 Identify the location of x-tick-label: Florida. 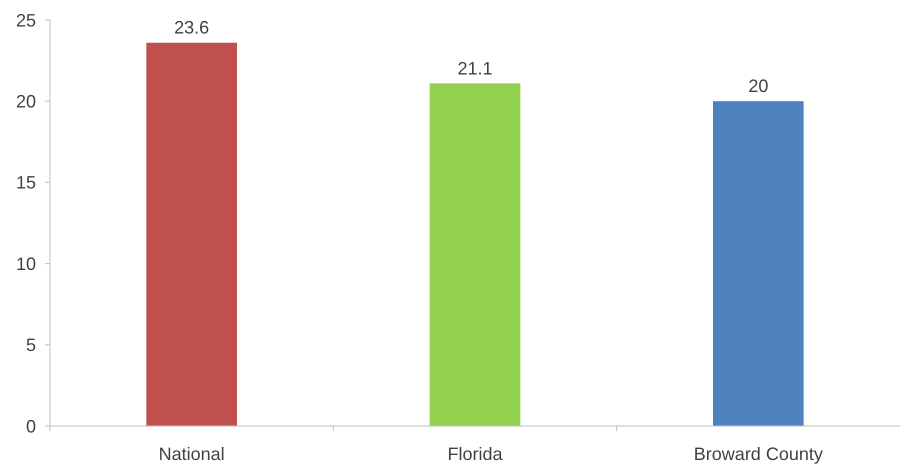
(475, 454).